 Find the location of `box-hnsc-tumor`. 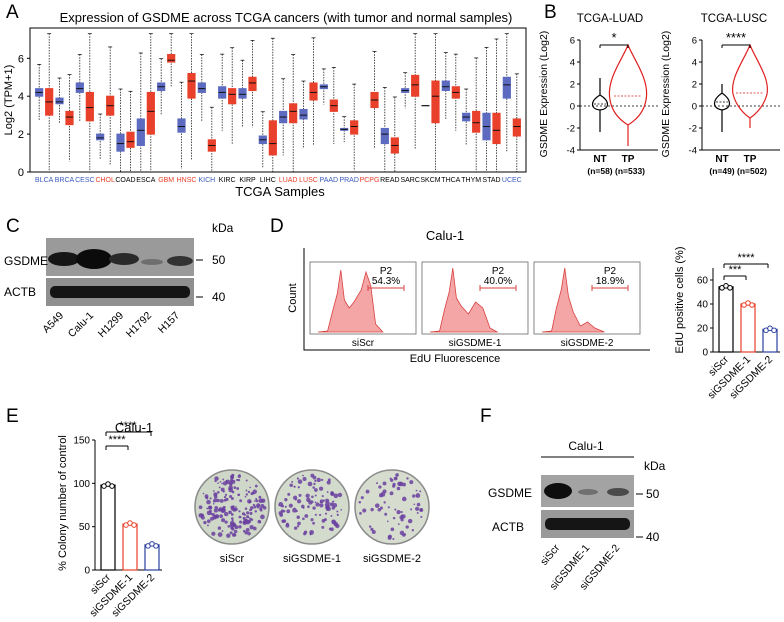

box-hnsc-tumor is located at coordinates (191, 85).